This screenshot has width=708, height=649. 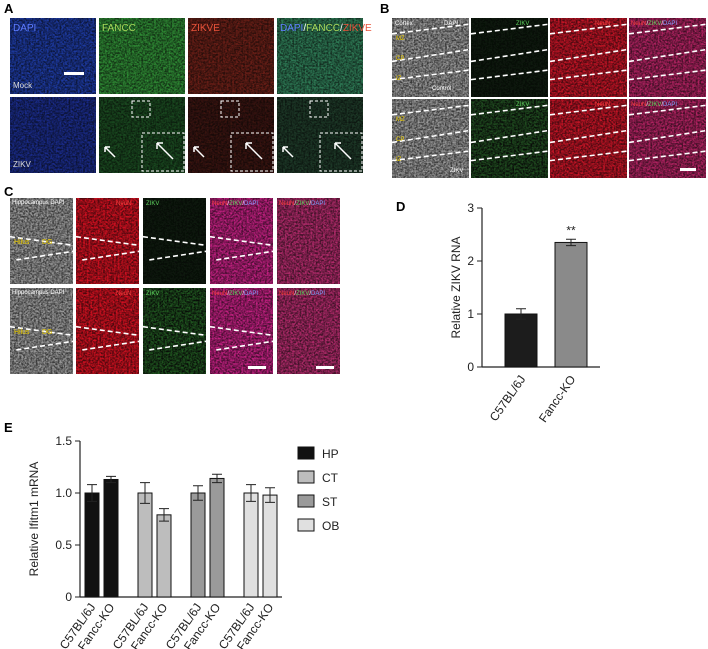 What do you see at coordinates (451, 24) in the screenshot?
I see `image-label: DAPI` at bounding box center [451, 24].